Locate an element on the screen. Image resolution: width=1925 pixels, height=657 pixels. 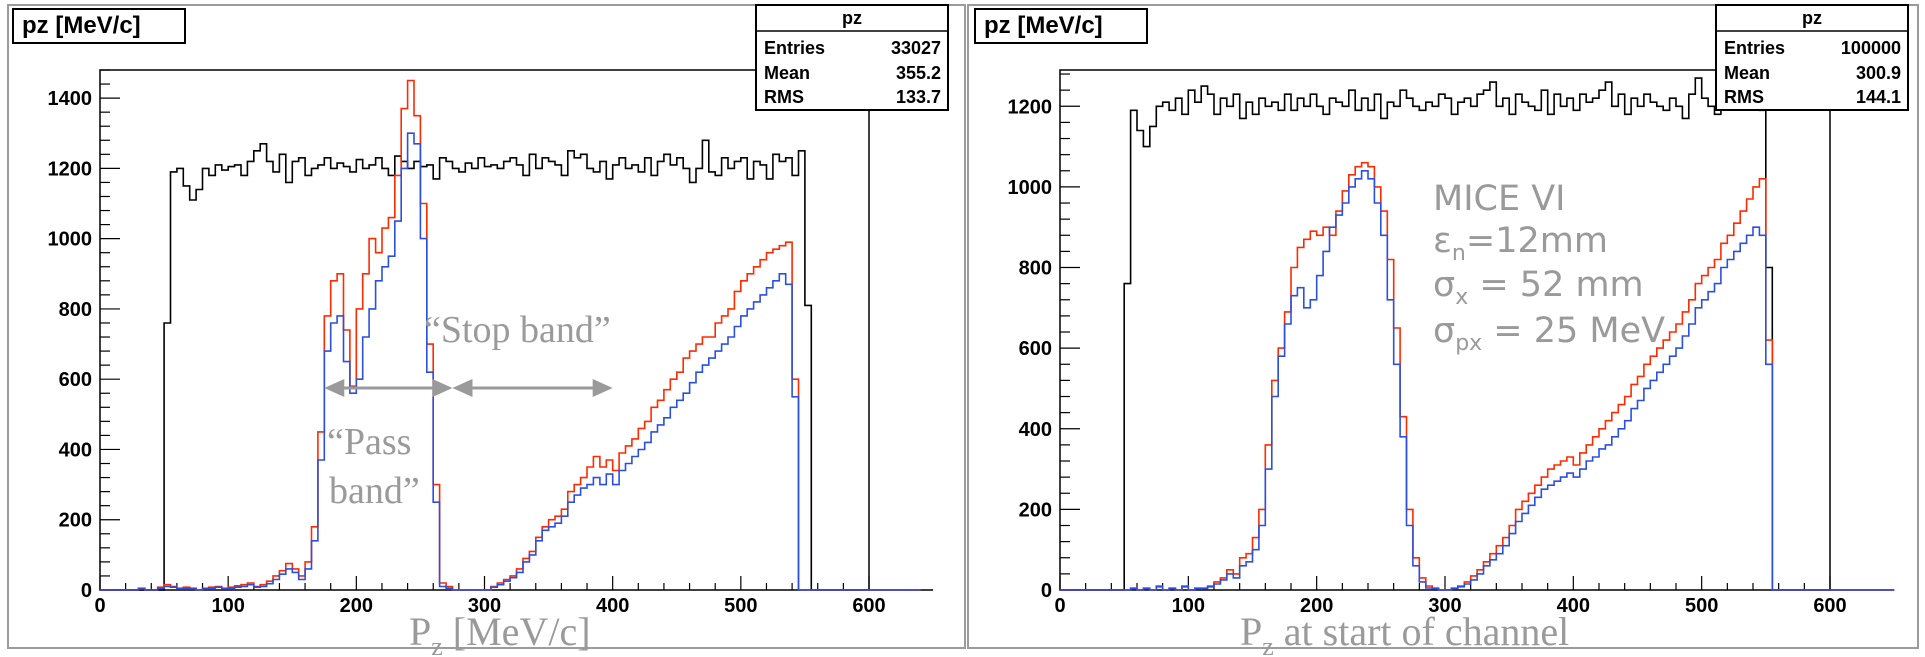
left-x-axis-title: Pz [MeV/c] is located at coordinates (500, 633).